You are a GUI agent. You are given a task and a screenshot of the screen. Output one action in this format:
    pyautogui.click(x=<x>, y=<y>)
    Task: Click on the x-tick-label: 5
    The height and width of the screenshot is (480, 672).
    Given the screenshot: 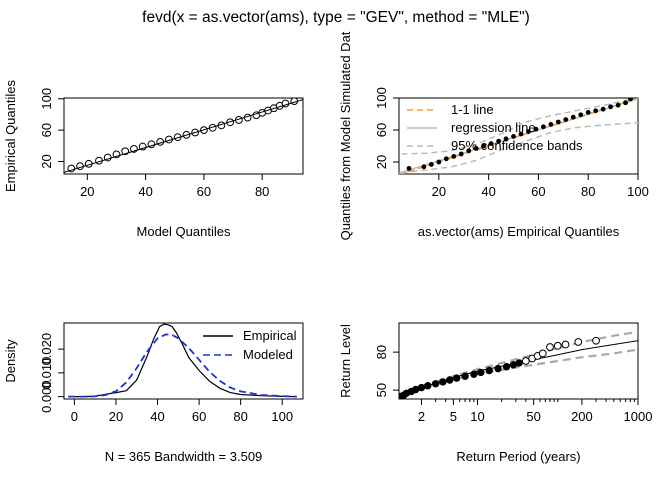 What is the action you would take?
    pyautogui.click(x=453, y=416)
    